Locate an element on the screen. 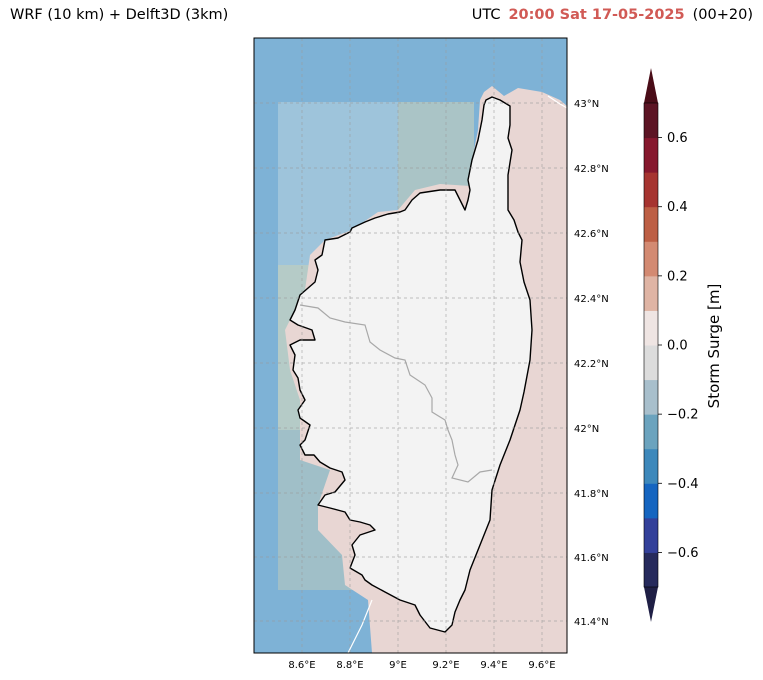  colorbar-extend-low is located at coordinates (651, 604).